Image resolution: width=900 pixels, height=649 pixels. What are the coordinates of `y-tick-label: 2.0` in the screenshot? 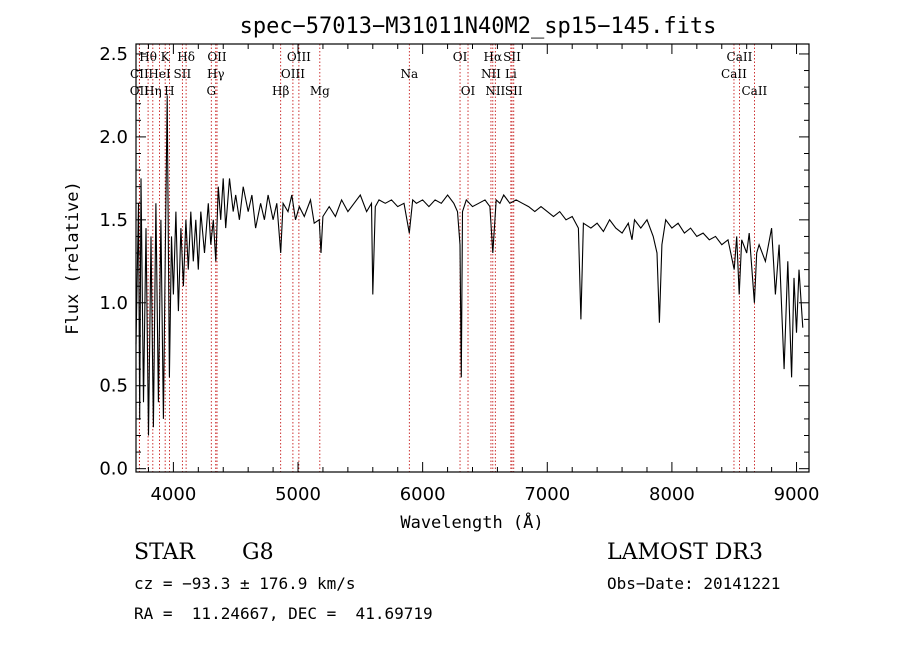 It's located at (113, 137).